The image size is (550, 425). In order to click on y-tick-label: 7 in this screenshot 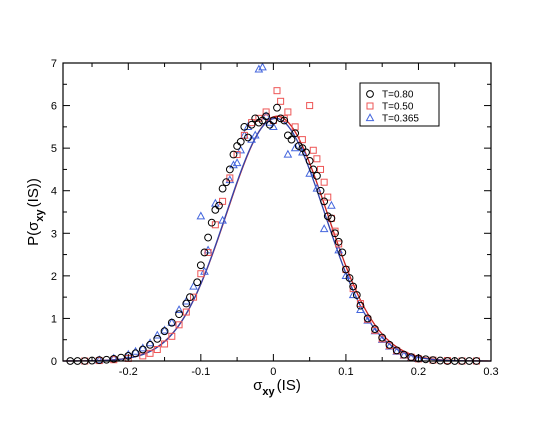, I will do `click(54, 64)`.